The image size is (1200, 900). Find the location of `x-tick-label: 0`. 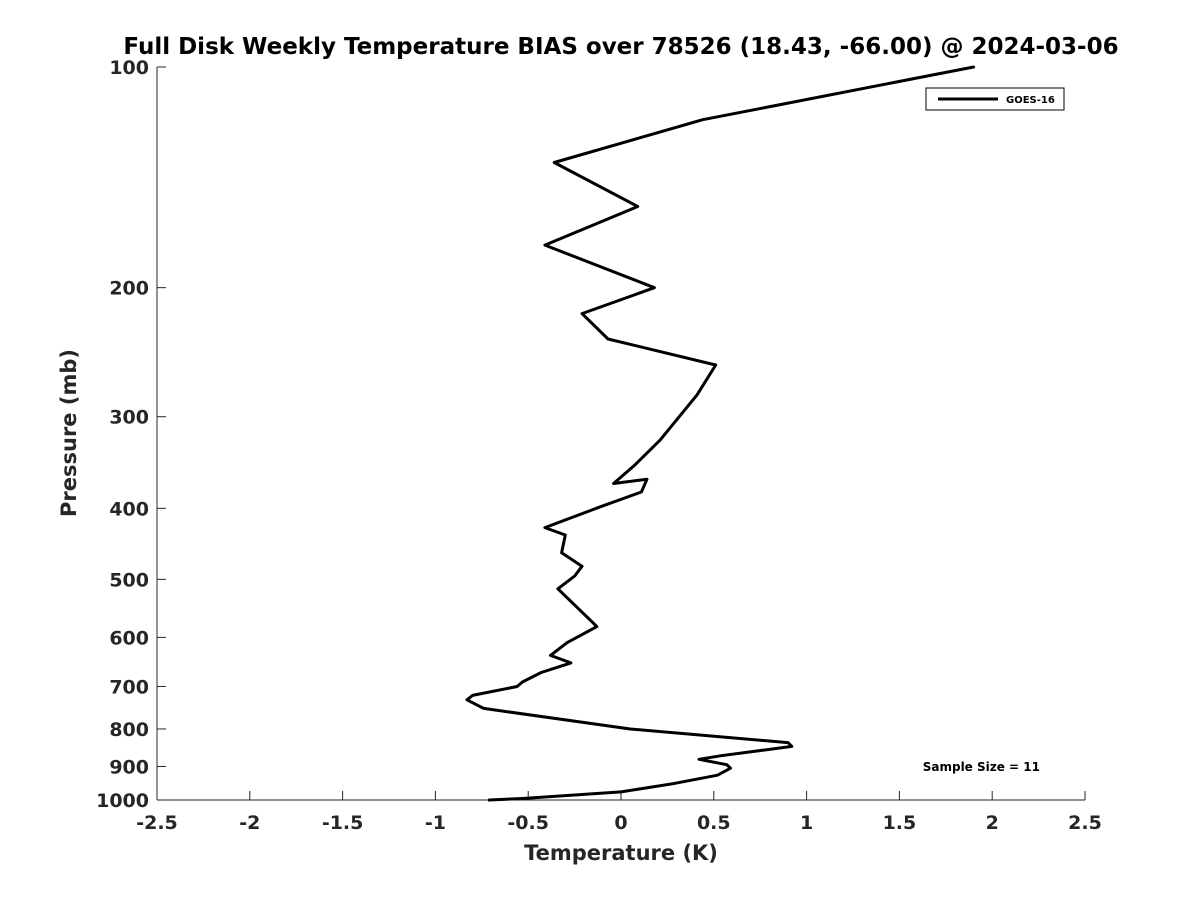

x-tick-label: 0 is located at coordinates (620, 823).